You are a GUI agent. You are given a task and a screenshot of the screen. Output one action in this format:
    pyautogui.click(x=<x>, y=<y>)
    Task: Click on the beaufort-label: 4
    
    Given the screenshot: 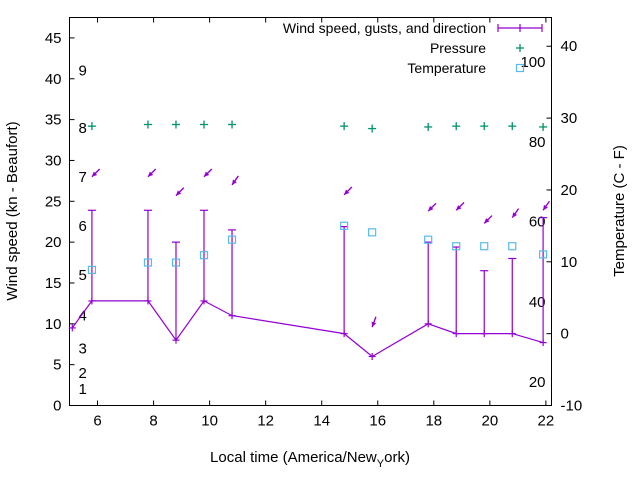 What is the action you would take?
    pyautogui.click(x=83, y=316)
    